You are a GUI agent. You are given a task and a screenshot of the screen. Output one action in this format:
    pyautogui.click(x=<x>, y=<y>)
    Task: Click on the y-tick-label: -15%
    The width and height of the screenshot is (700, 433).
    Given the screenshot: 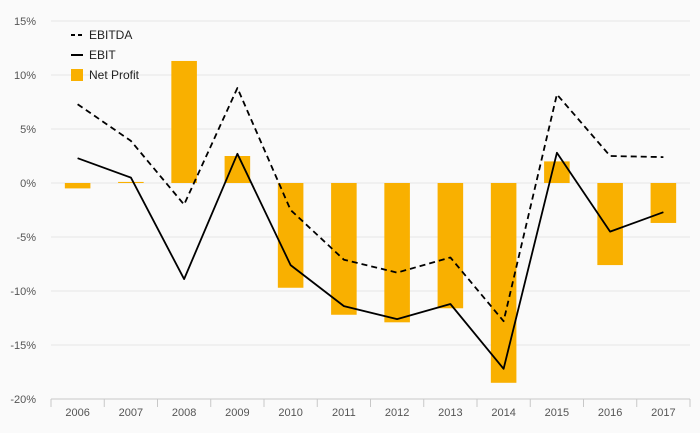 What is the action you would take?
    pyautogui.click(x=23, y=346)
    